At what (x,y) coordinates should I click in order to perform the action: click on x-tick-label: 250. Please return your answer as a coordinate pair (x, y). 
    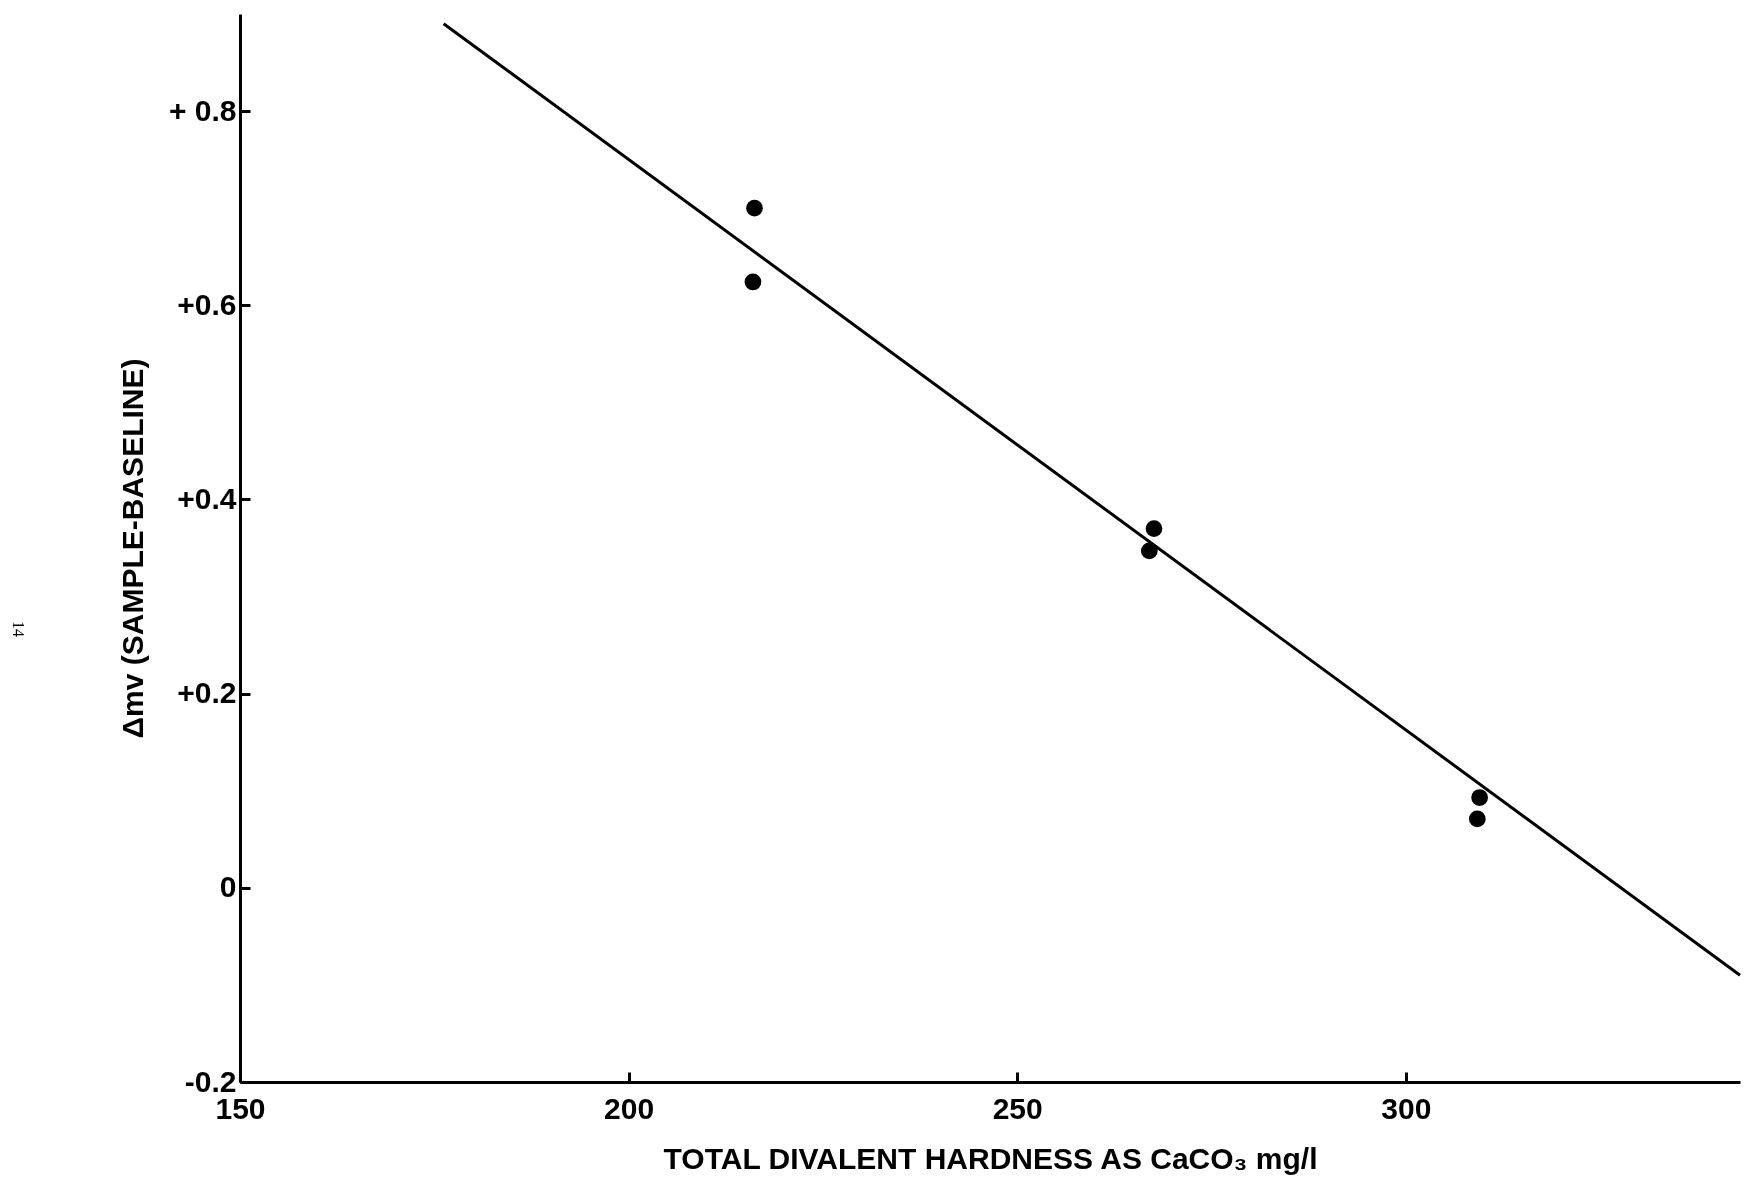
    Looking at the image, I should click on (1017, 1108).